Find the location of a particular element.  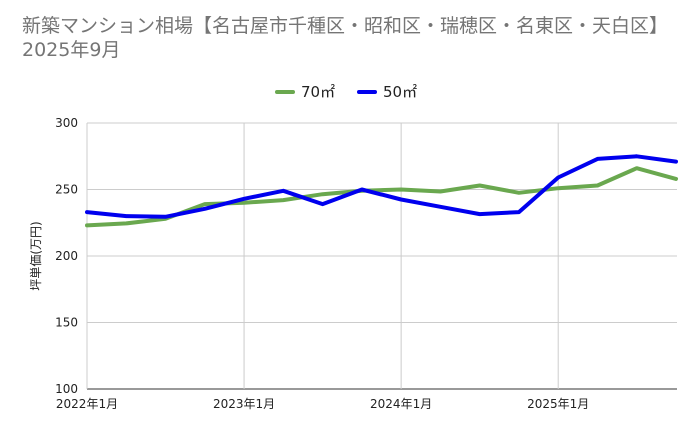

x-tick-label: 2024年1月 is located at coordinates (401, 404).